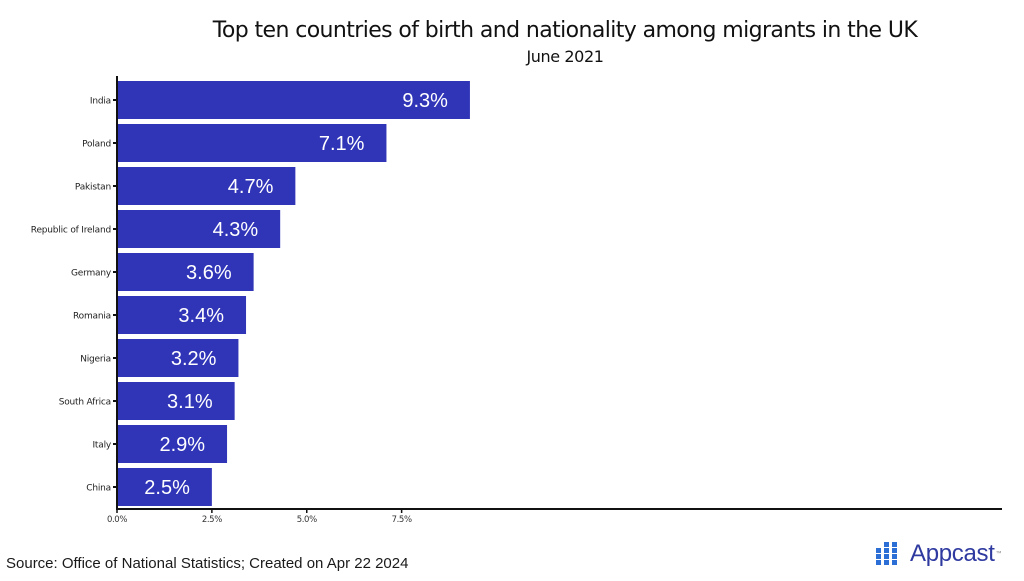 This screenshot has width=1024, height=581. I want to click on bar-germany, so click(185, 272).